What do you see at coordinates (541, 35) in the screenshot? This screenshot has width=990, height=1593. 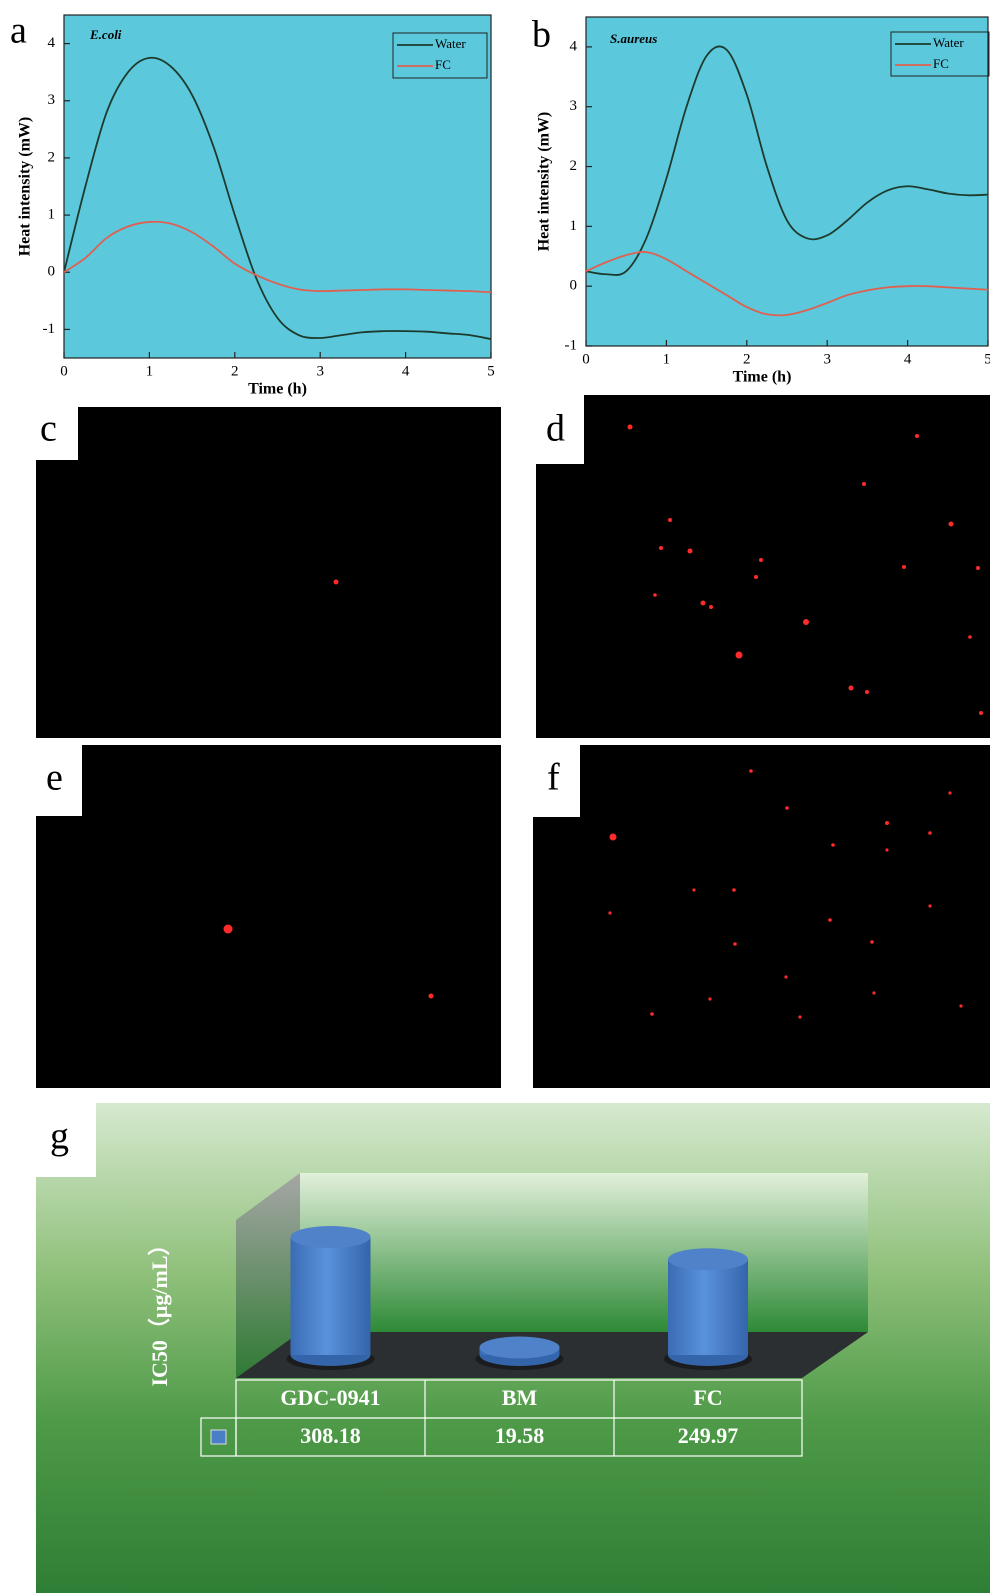 I see `panel-label: b` at bounding box center [541, 35].